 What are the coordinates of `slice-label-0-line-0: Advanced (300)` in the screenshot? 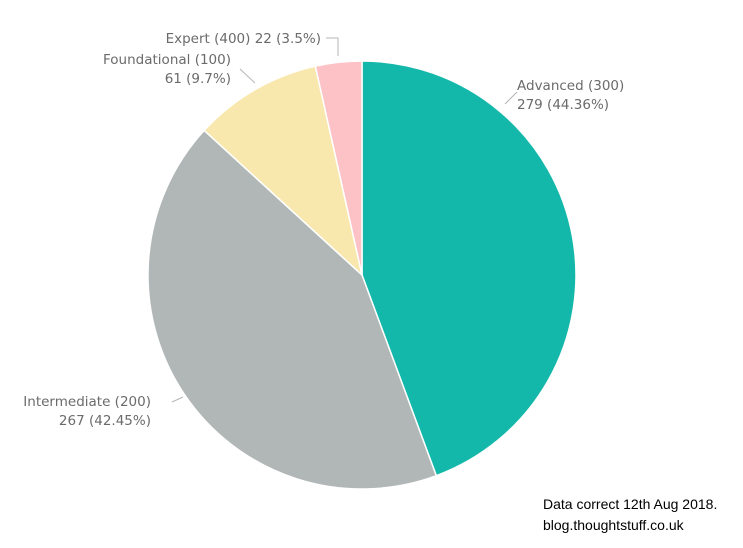 It's located at (570, 86).